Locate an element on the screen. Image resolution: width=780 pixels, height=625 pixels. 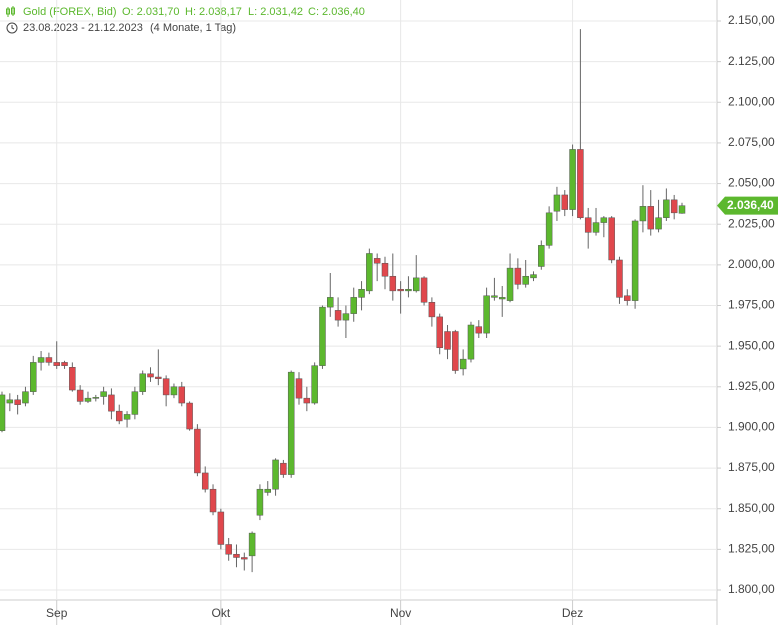
last-price-tag is located at coordinates (747, 205).